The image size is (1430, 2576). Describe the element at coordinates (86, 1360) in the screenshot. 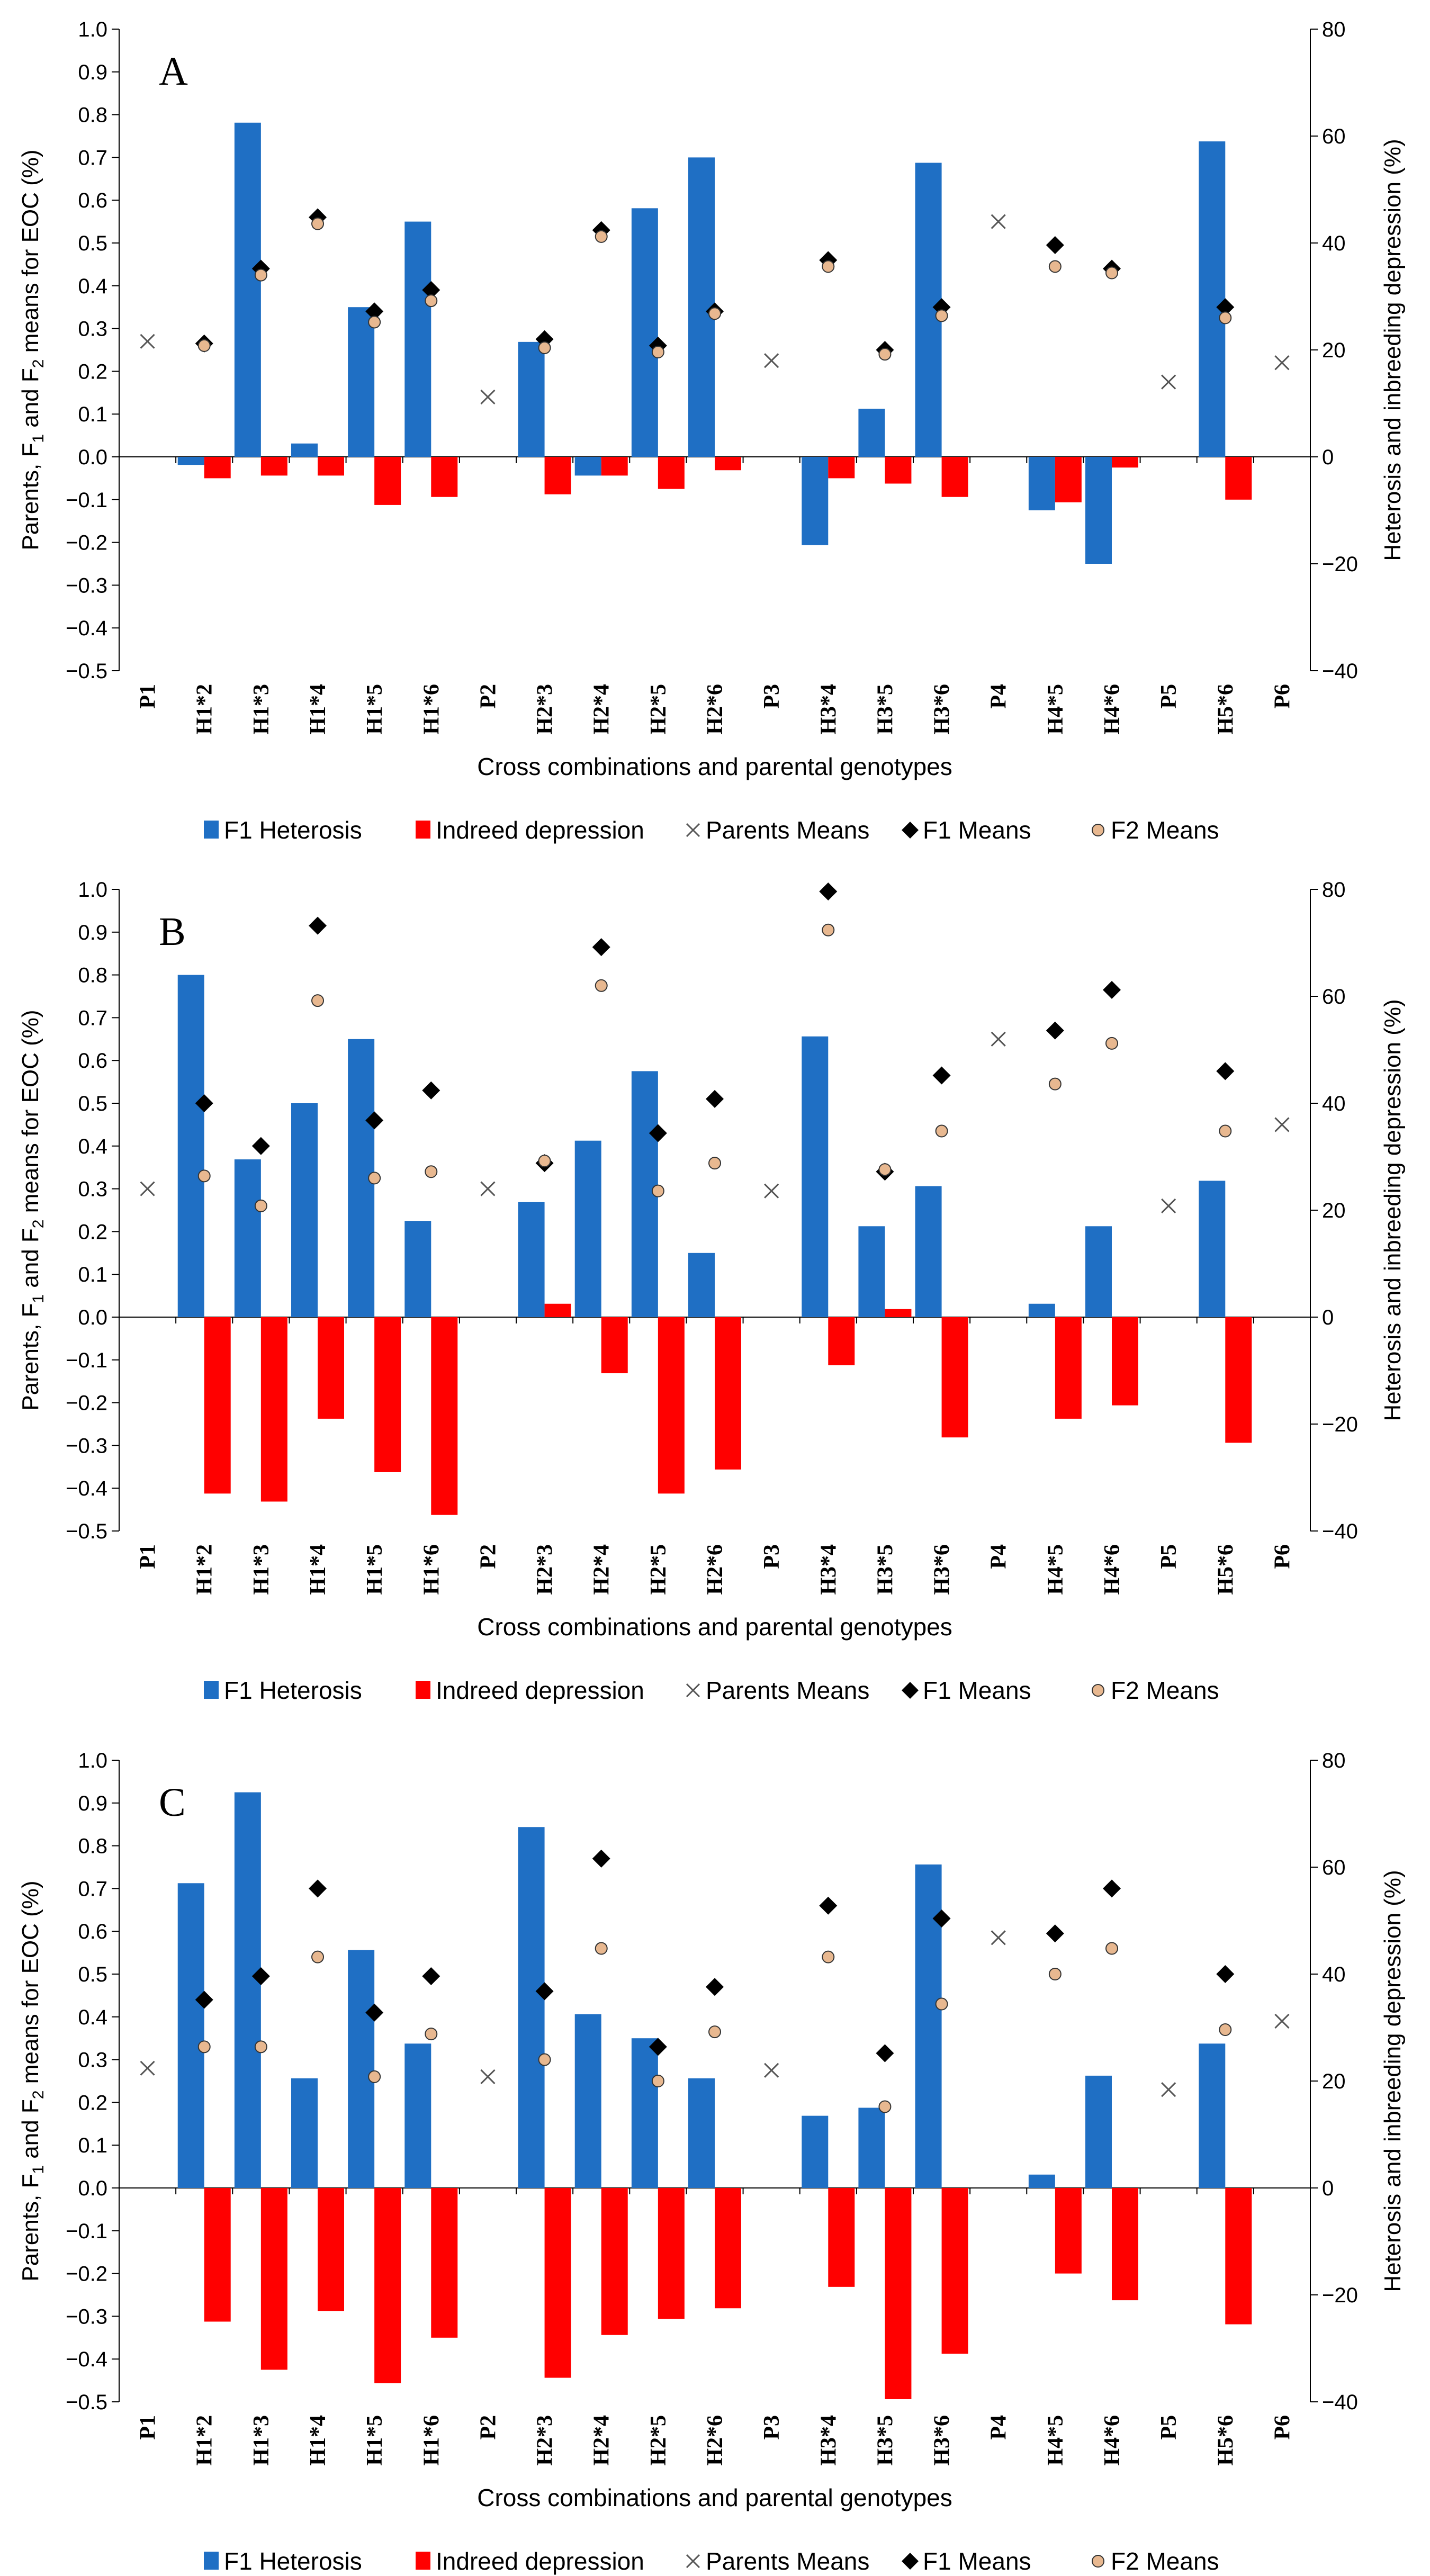

I see `left-tick-label: −0.1` at that location.